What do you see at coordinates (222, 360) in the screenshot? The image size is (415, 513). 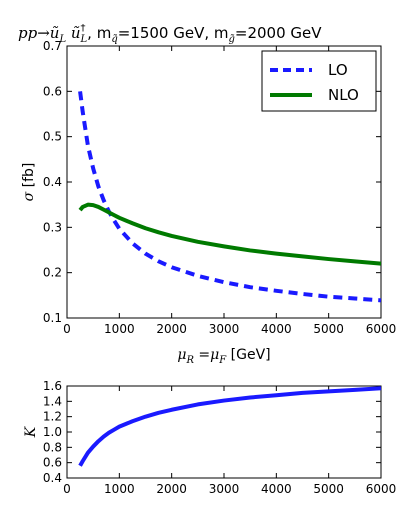 I see `xlabel-sub-f: F` at bounding box center [222, 360].